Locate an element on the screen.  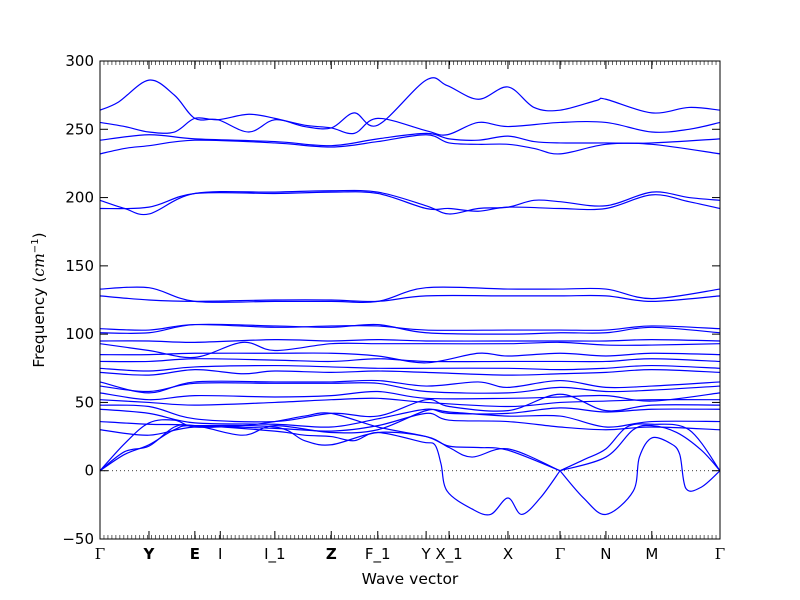
y-tick-label: 300 is located at coordinates (79, 61).